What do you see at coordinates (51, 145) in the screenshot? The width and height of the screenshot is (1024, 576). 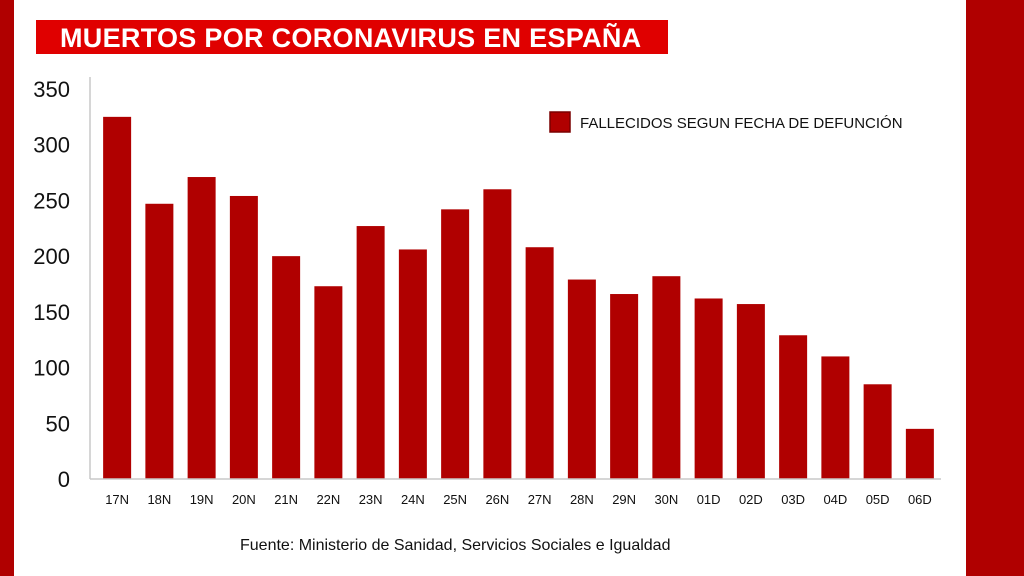 I see `y-tick-label: 300` at bounding box center [51, 145].